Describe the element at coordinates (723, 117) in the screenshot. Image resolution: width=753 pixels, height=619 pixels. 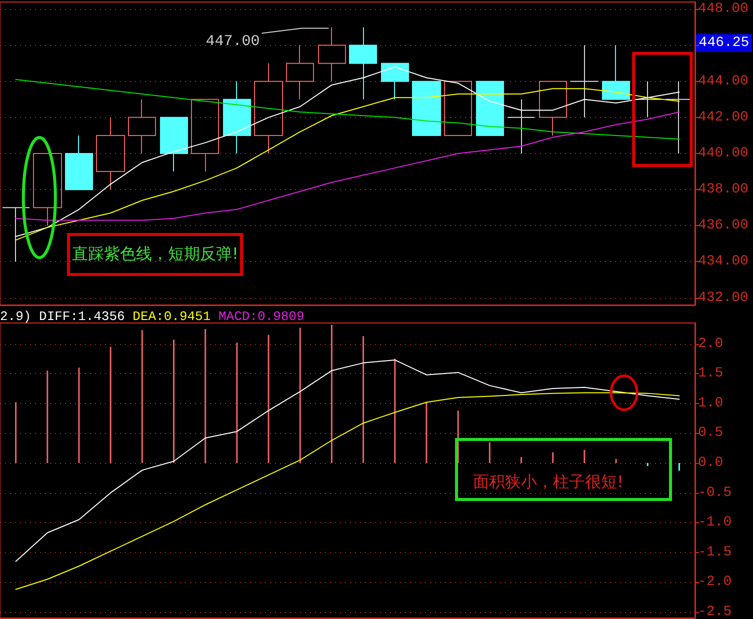
I see `y-tick-label: 442.00` at that location.